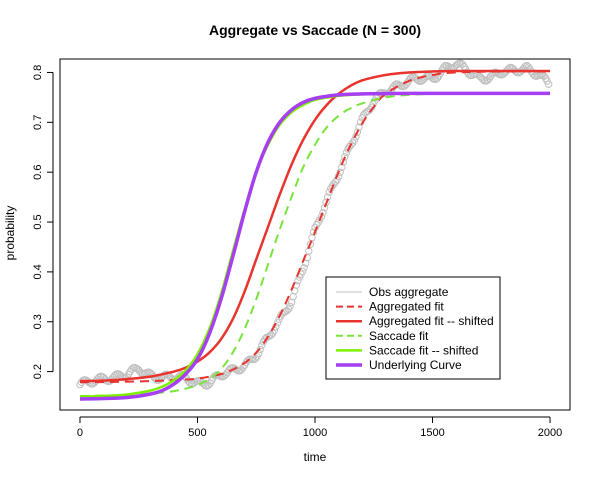 The image size is (600, 480). Describe the element at coordinates (80, 433) in the screenshot. I see `x-tick-label: 0` at that location.